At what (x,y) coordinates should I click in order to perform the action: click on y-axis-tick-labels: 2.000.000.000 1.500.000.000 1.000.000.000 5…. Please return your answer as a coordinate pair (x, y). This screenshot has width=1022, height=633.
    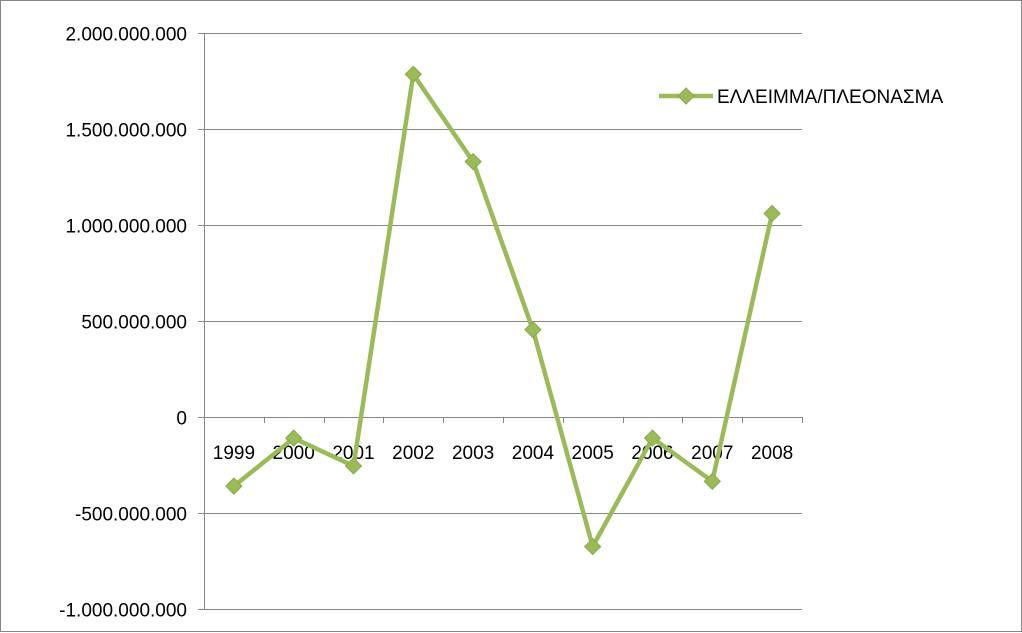
    Looking at the image, I should click on (123, 323).